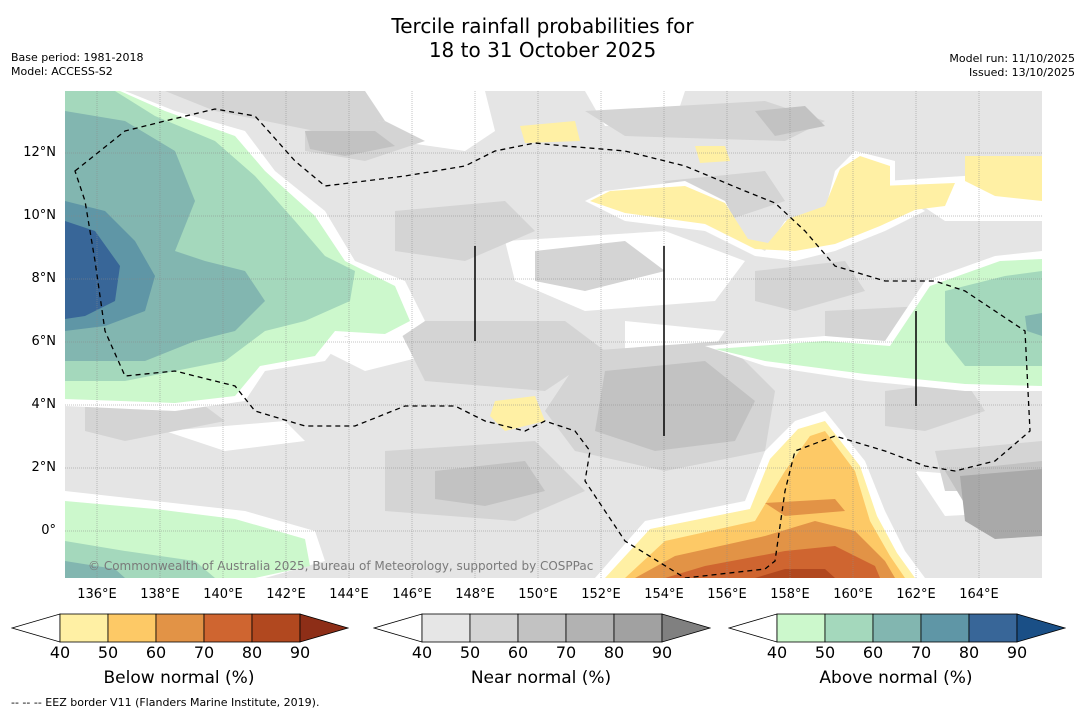 Image resolution: width=1085 pixels, height=713 pixels. Describe the element at coordinates (695, 341) in the screenshot. I see `island-markers` at that location.